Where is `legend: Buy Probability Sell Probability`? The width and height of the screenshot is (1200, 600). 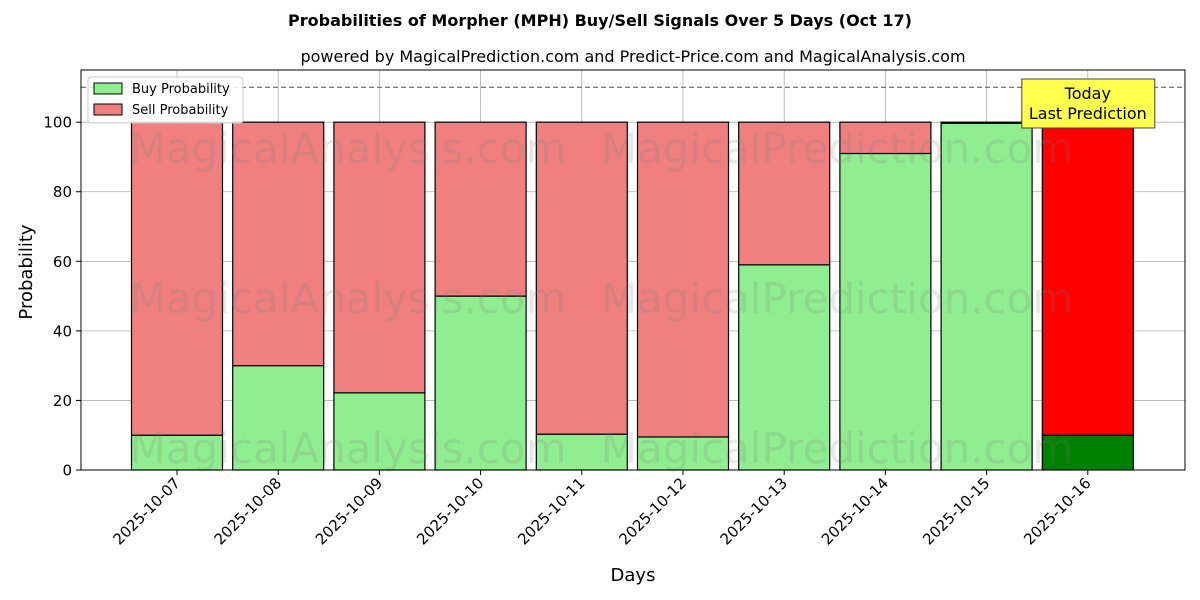
legend: Buy Probability Sell Probability is located at coordinates (165, 100).